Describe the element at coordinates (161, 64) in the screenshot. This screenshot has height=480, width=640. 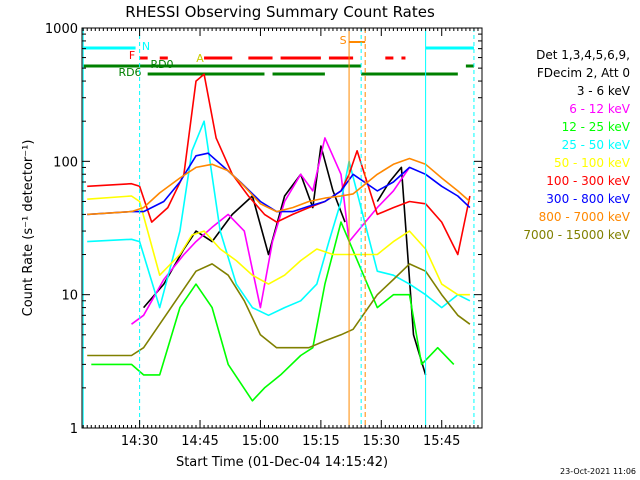
I see `flag-bar-label-rd0: RD0` at that location.